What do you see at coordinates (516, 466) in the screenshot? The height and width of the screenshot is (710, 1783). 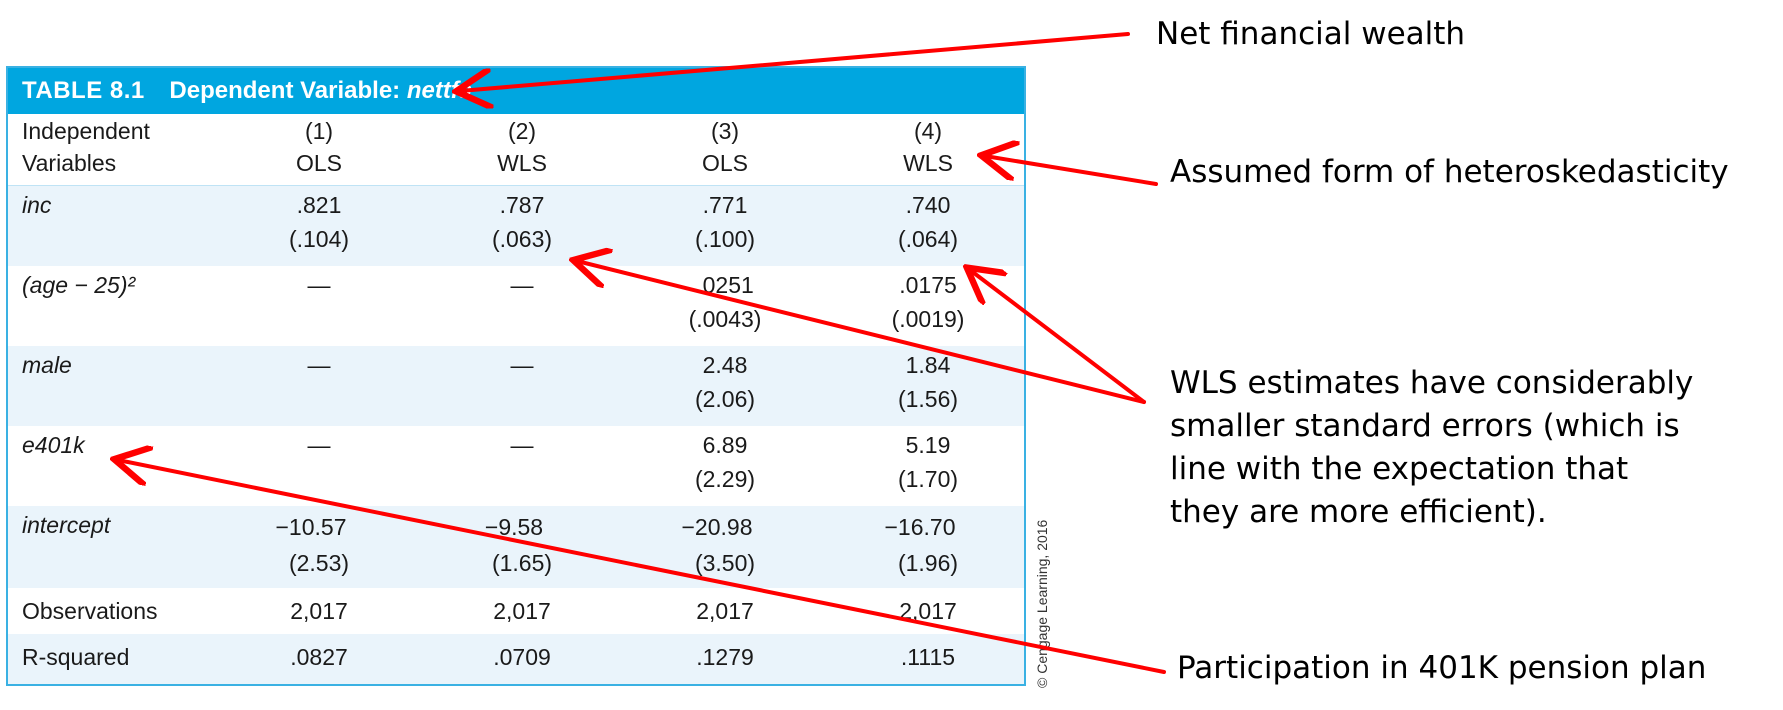 I see `table-row: e401k — — 6.89 (2.29) 5.19 (1.70)` at bounding box center [516, 466].